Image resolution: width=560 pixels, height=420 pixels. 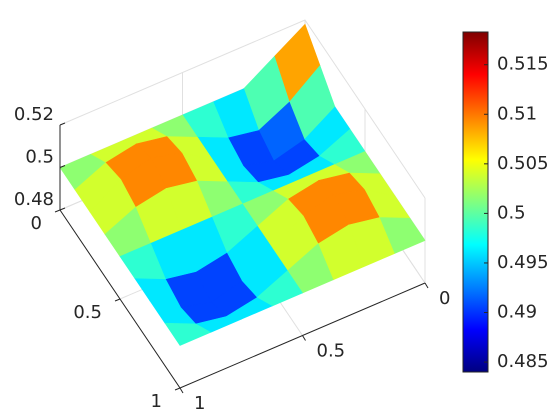 I want to click on colorbar-tick-label: 0.49, so click(x=517, y=312).